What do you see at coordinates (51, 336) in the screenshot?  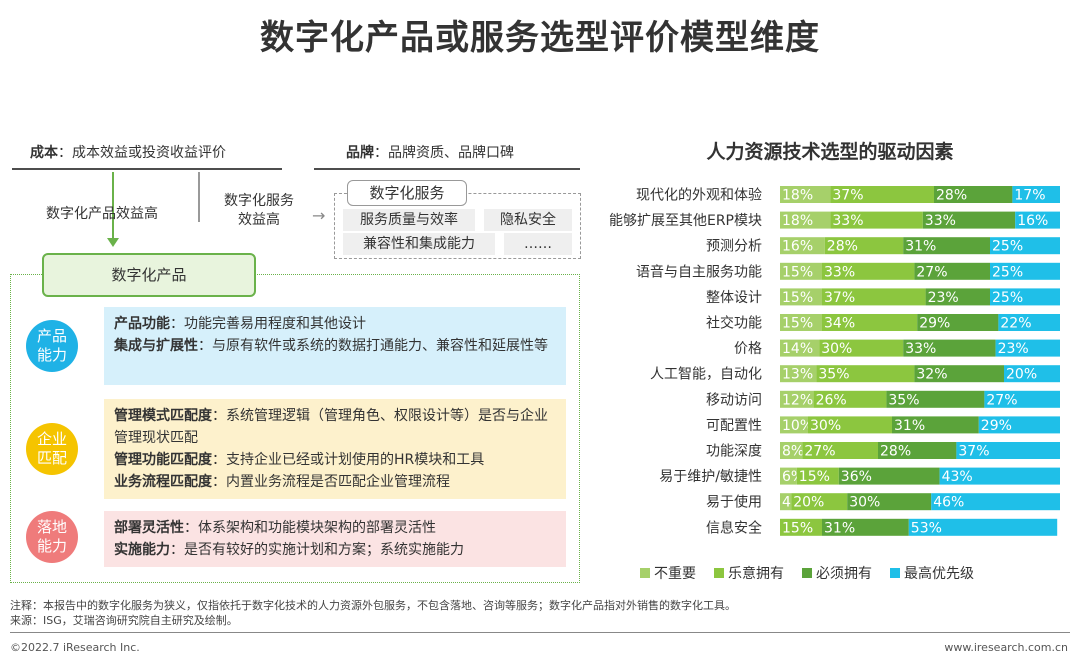 I see `circle-line: 产品` at bounding box center [51, 336].